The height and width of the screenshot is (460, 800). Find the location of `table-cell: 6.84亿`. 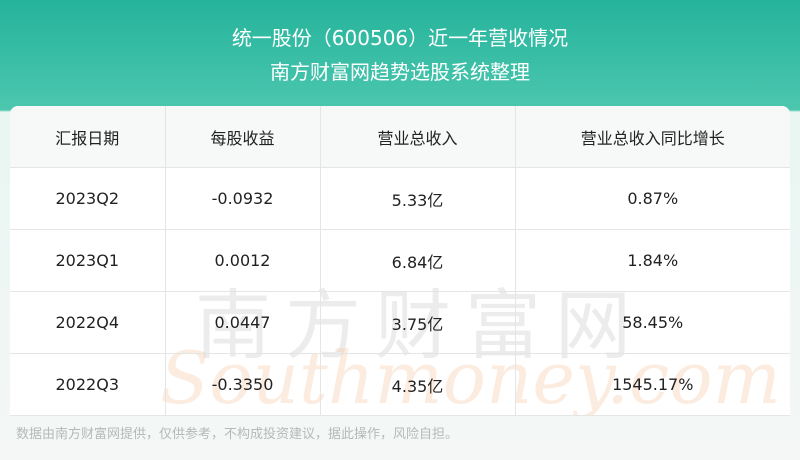

table-cell: 6.84亿 is located at coordinates (418, 260).